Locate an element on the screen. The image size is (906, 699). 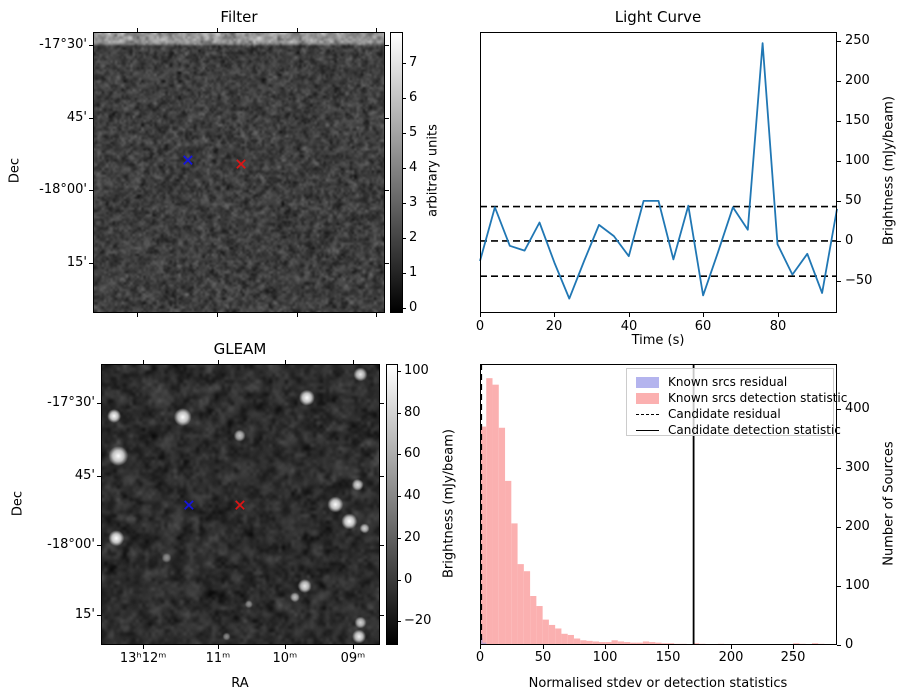
colorbar-tick-label: −20 is located at coordinates (418, 620).